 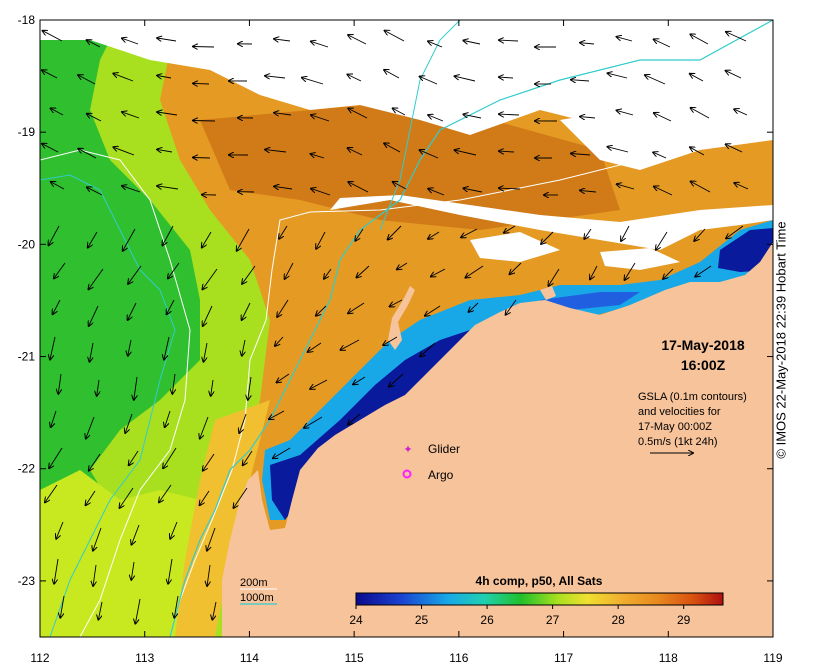 What do you see at coordinates (407, 450) in the screenshot?
I see `glider-marker: ✦` at bounding box center [407, 450].